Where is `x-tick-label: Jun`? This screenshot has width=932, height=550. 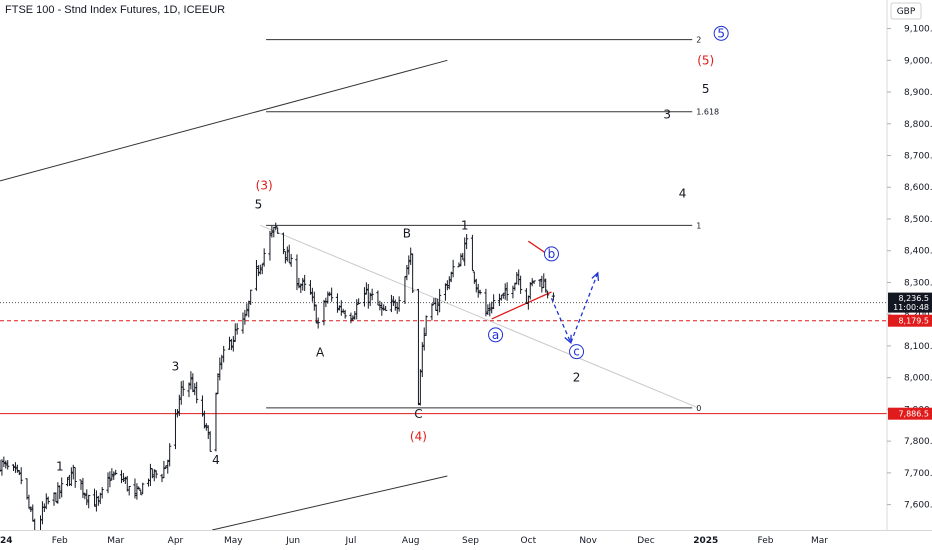
x-tick-label: Jun is located at coordinates (292, 541).